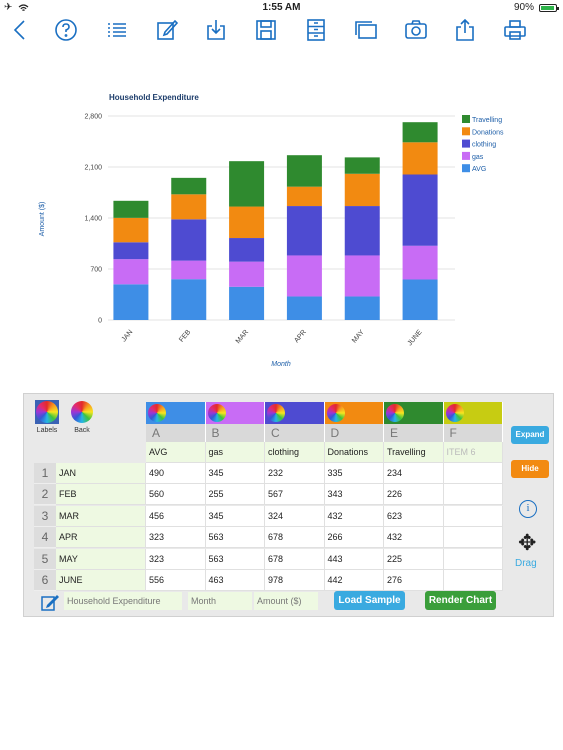  I want to click on column-header-cell: gas, so click(235, 452).